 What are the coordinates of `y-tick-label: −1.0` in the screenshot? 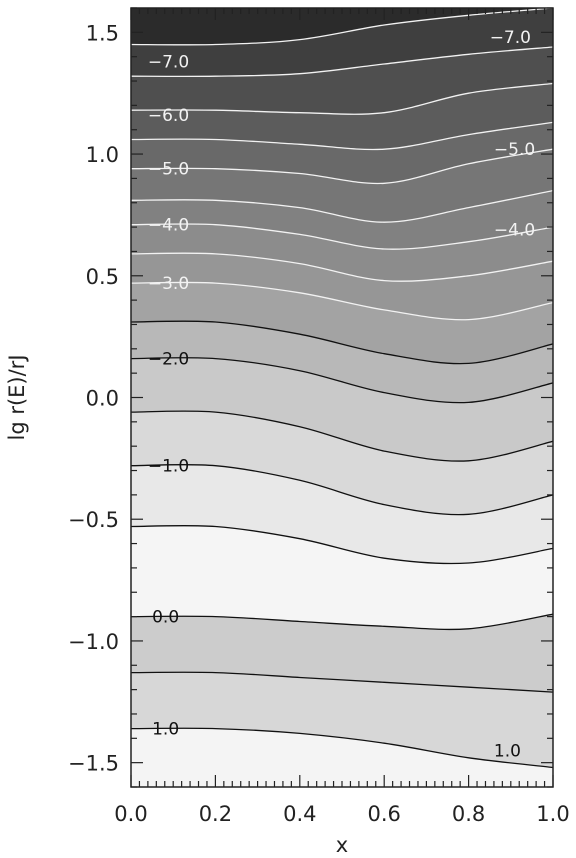 It's located at (93, 642).